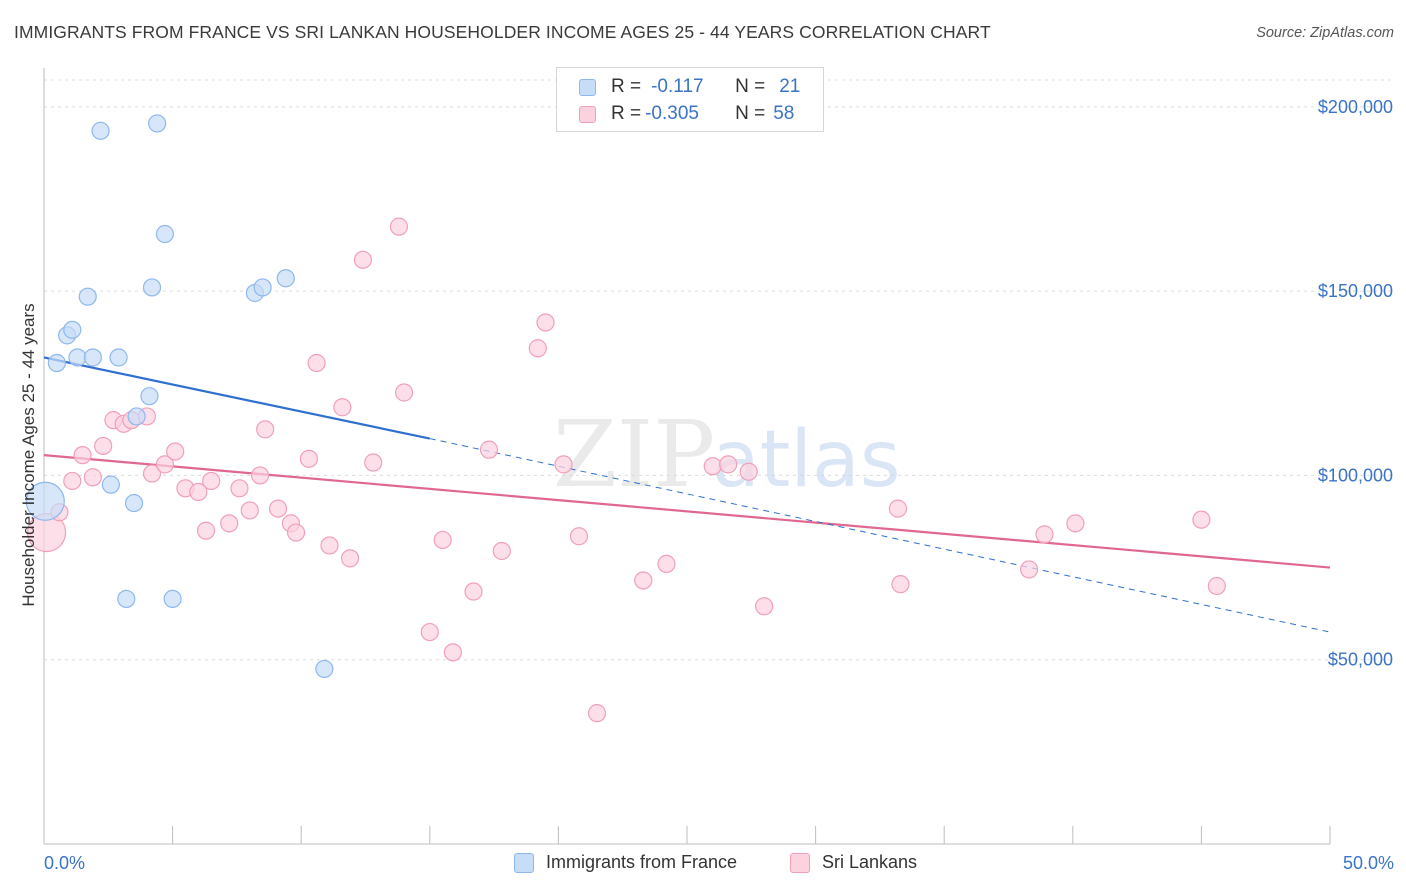 This screenshot has width=1406, height=892. Describe the element at coordinates (790, 86) in the screenshot. I see `legend-n-value: 21` at that location.